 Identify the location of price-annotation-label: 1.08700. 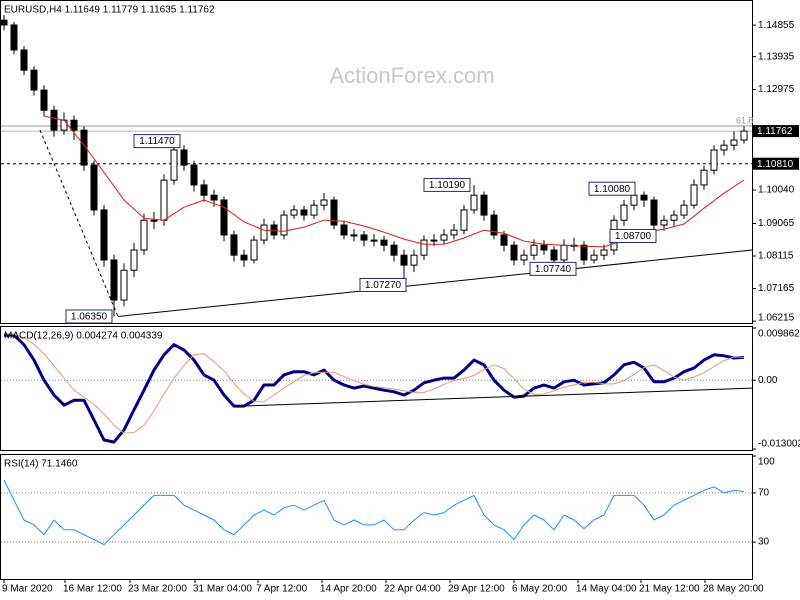
(633, 236).